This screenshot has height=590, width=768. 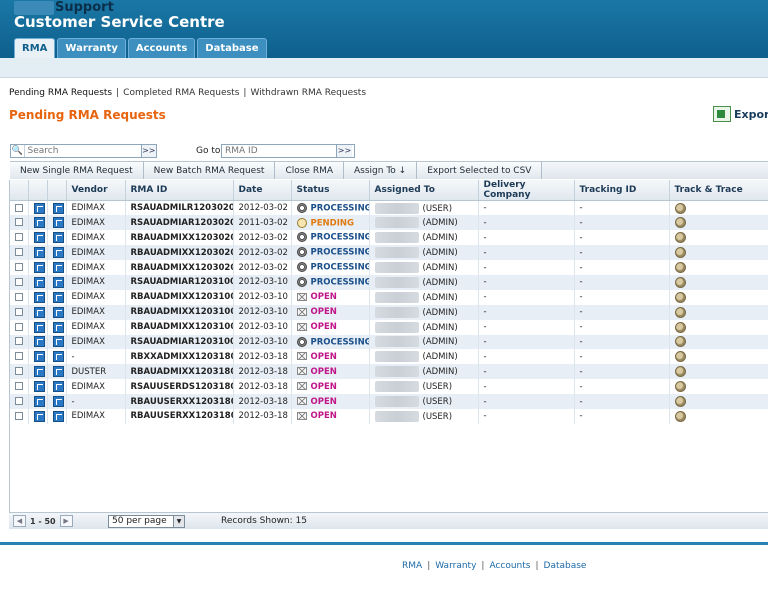 I want to click on rma-id-cell: RBAUADMIXX12031802, so click(x=179, y=372).